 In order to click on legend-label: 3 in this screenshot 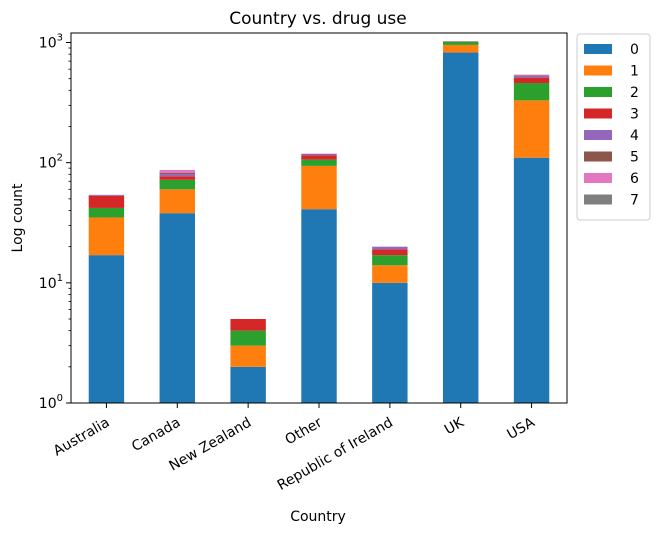, I will do `click(634, 115)`.